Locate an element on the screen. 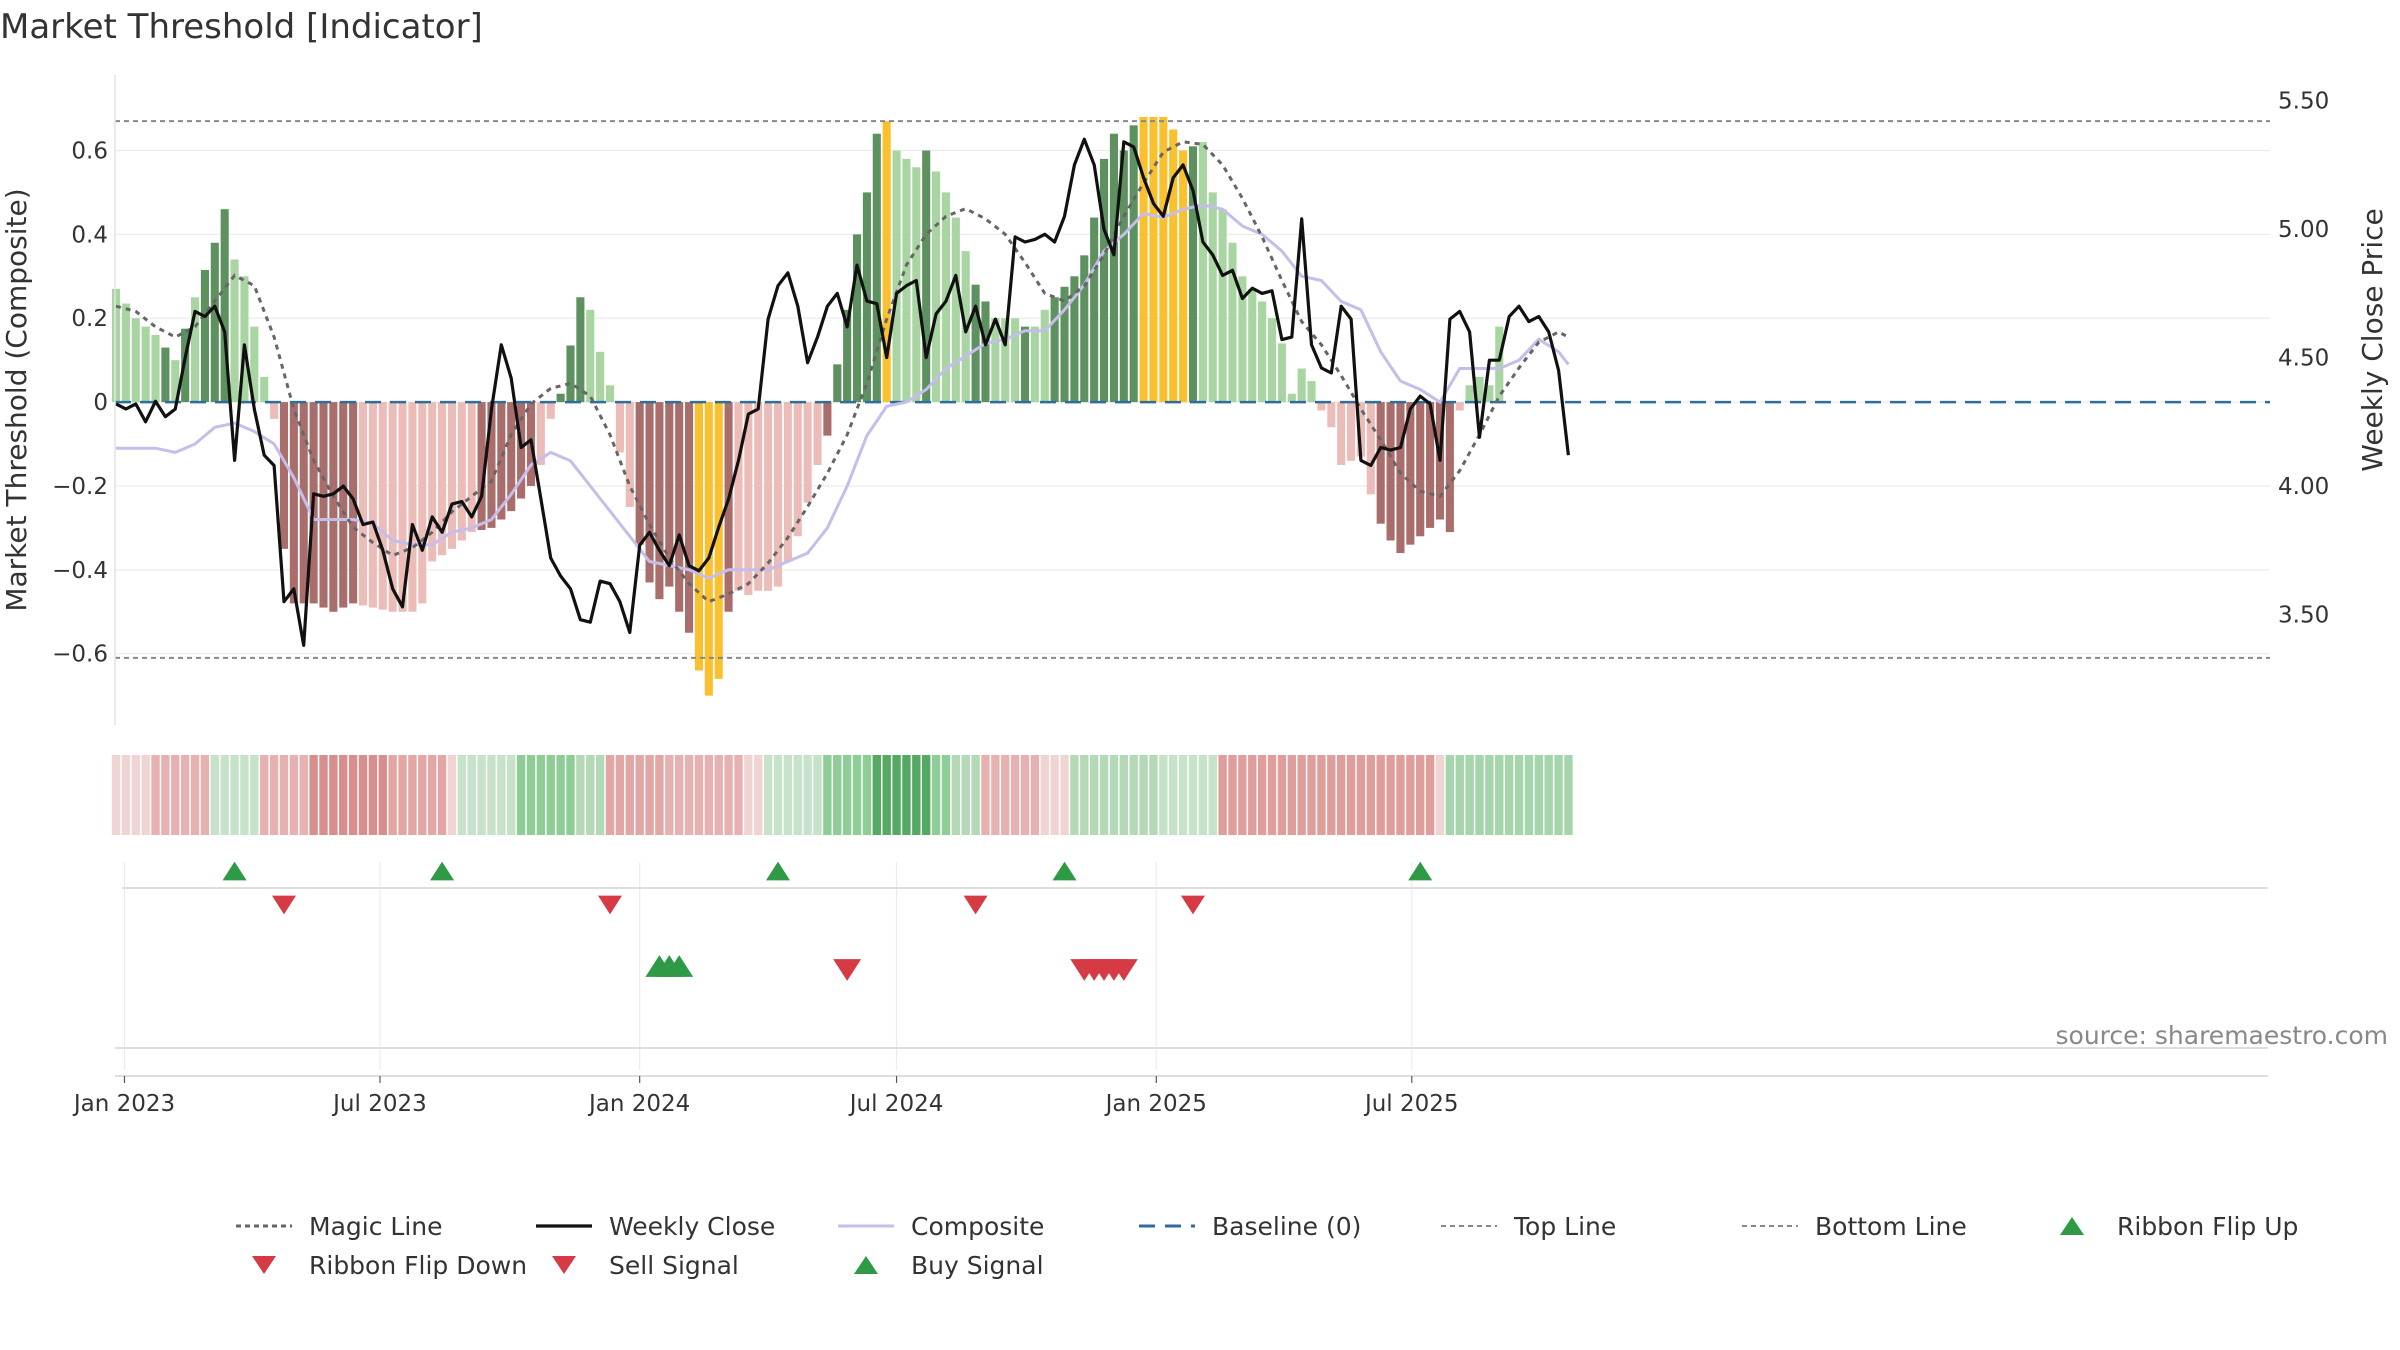  left-tick-label: −0.4 is located at coordinates (80, 571).